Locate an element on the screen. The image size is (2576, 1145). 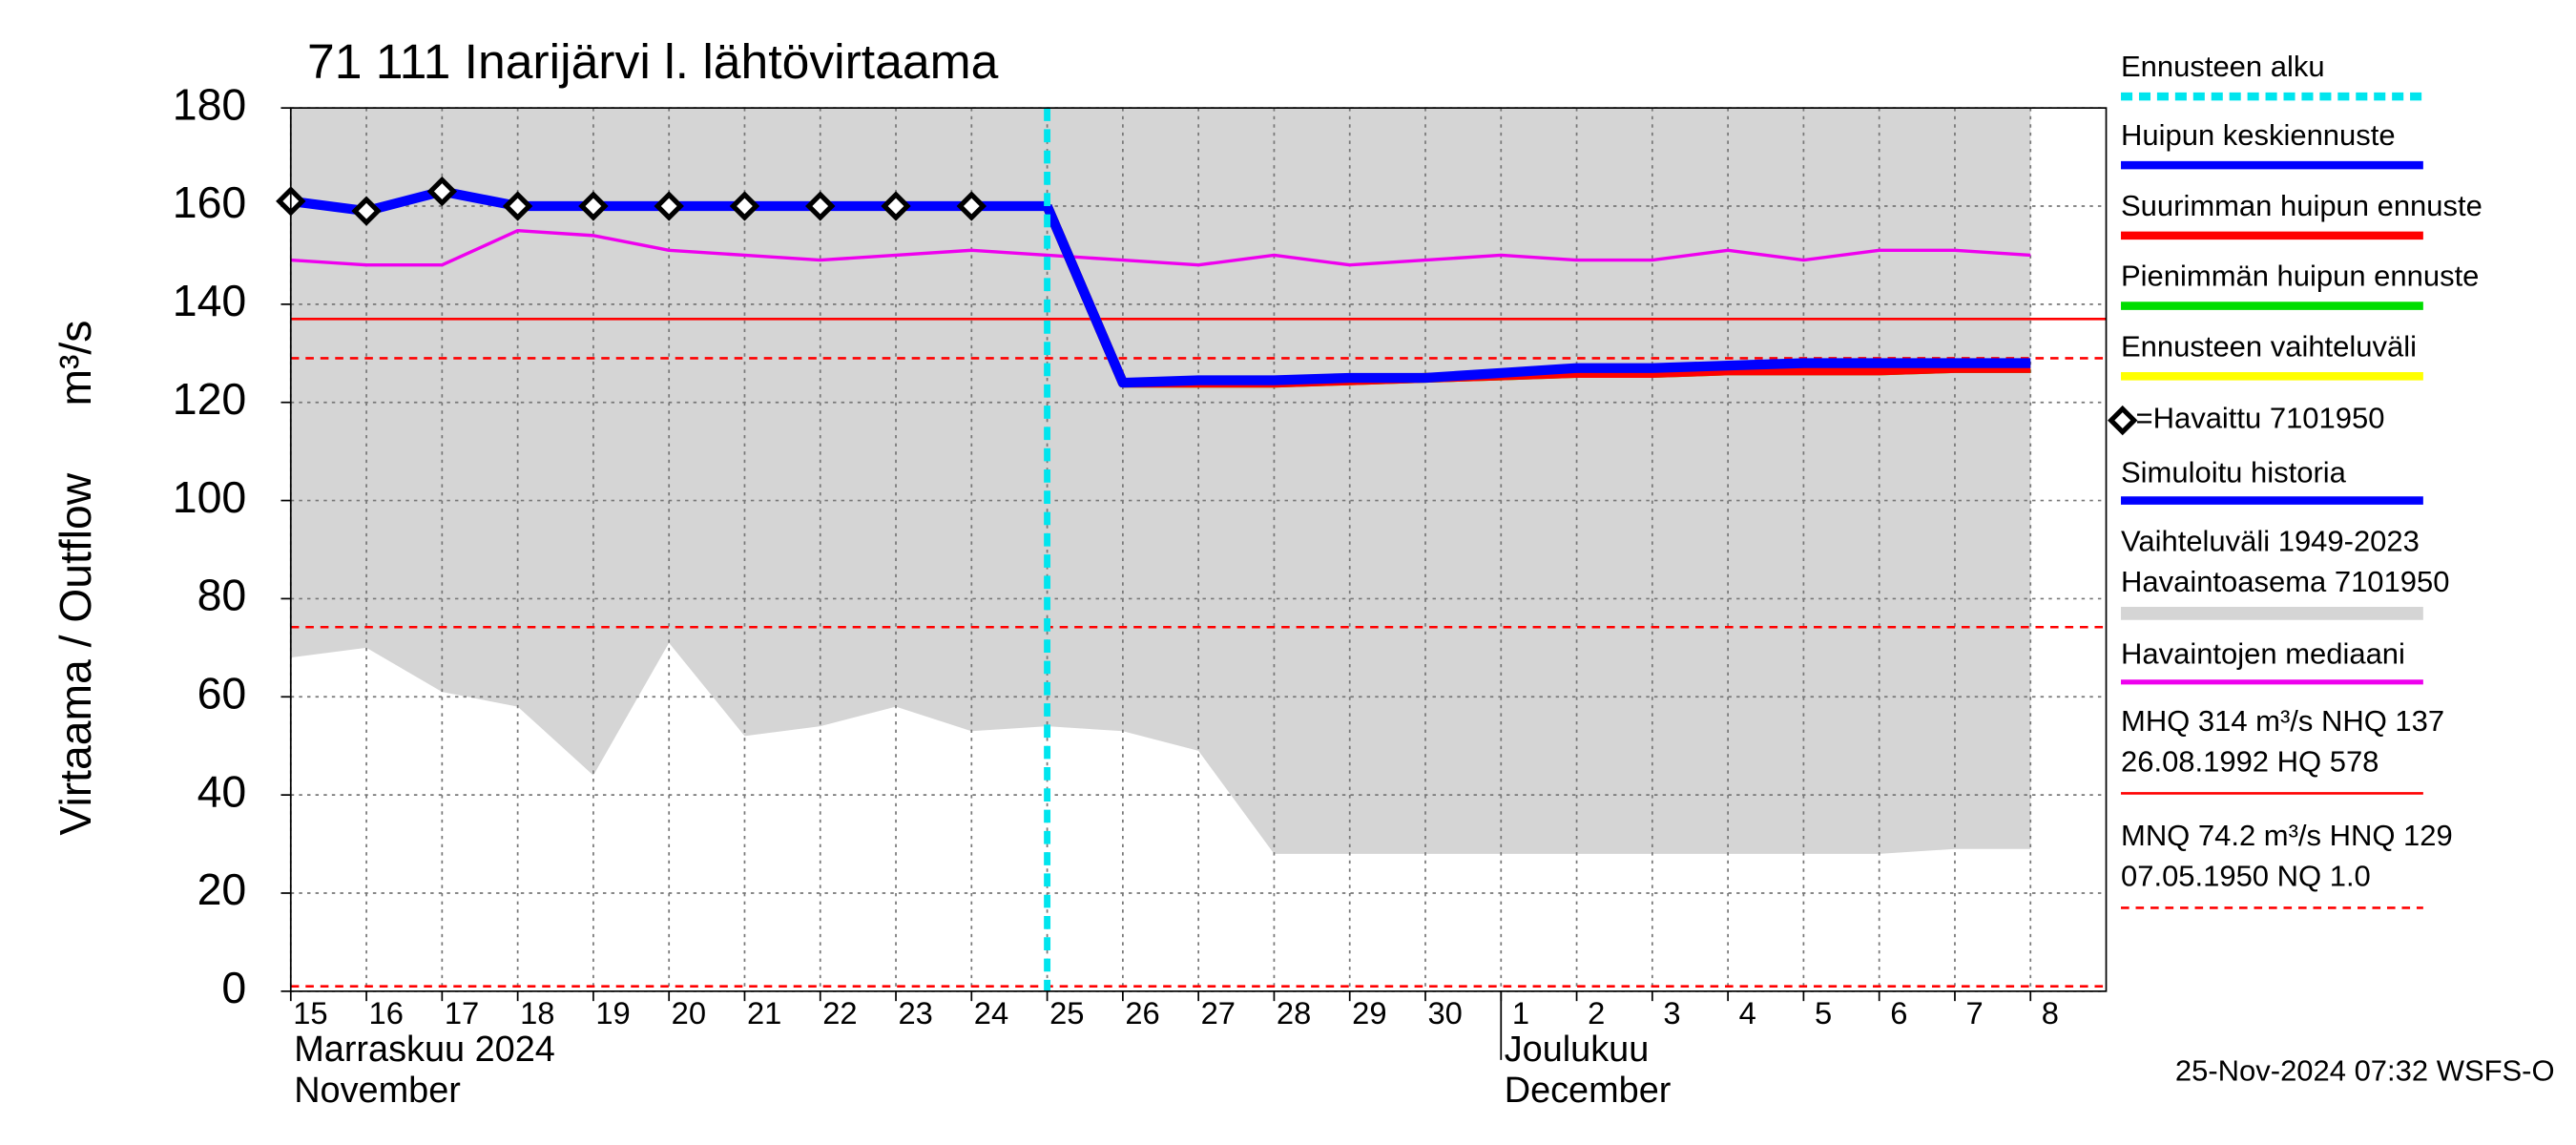
y-tick-label: 60 is located at coordinates (222, 693).